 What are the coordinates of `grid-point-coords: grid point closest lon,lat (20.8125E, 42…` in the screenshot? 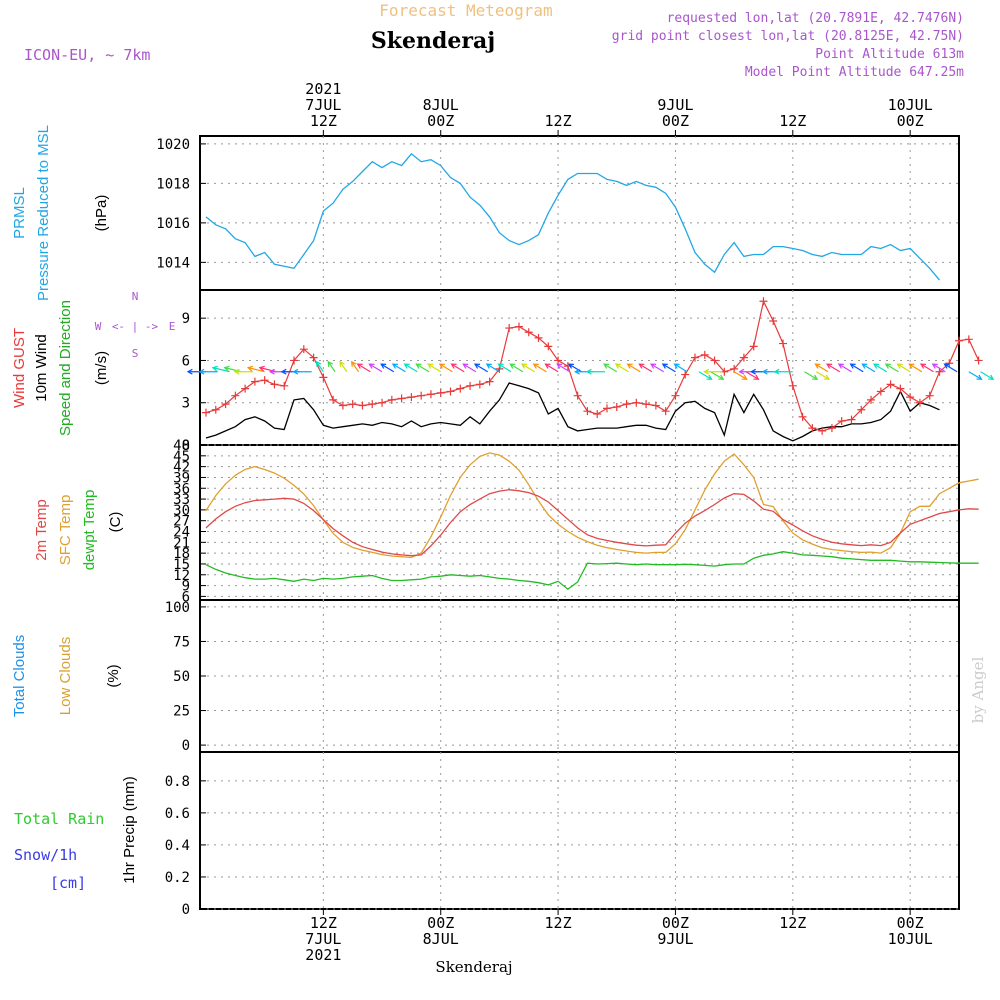 It's located at (788, 36).